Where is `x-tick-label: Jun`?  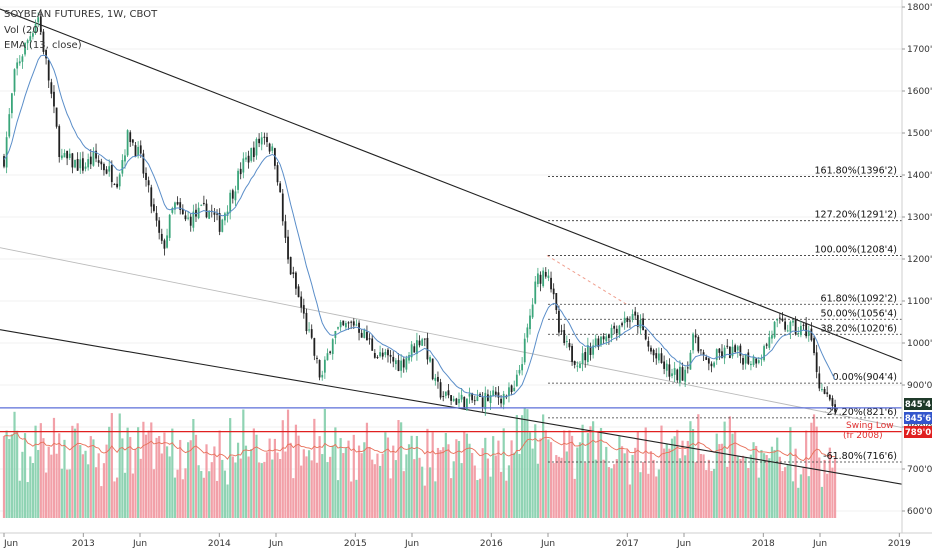
x-tick-label: Jun is located at coordinates (547, 544).